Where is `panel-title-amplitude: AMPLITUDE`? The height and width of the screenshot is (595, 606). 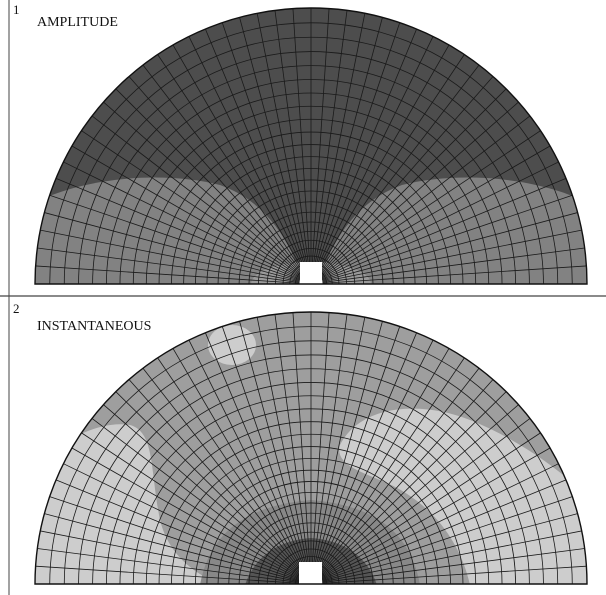 panel-title-amplitude: AMPLITUDE is located at coordinates (77, 22).